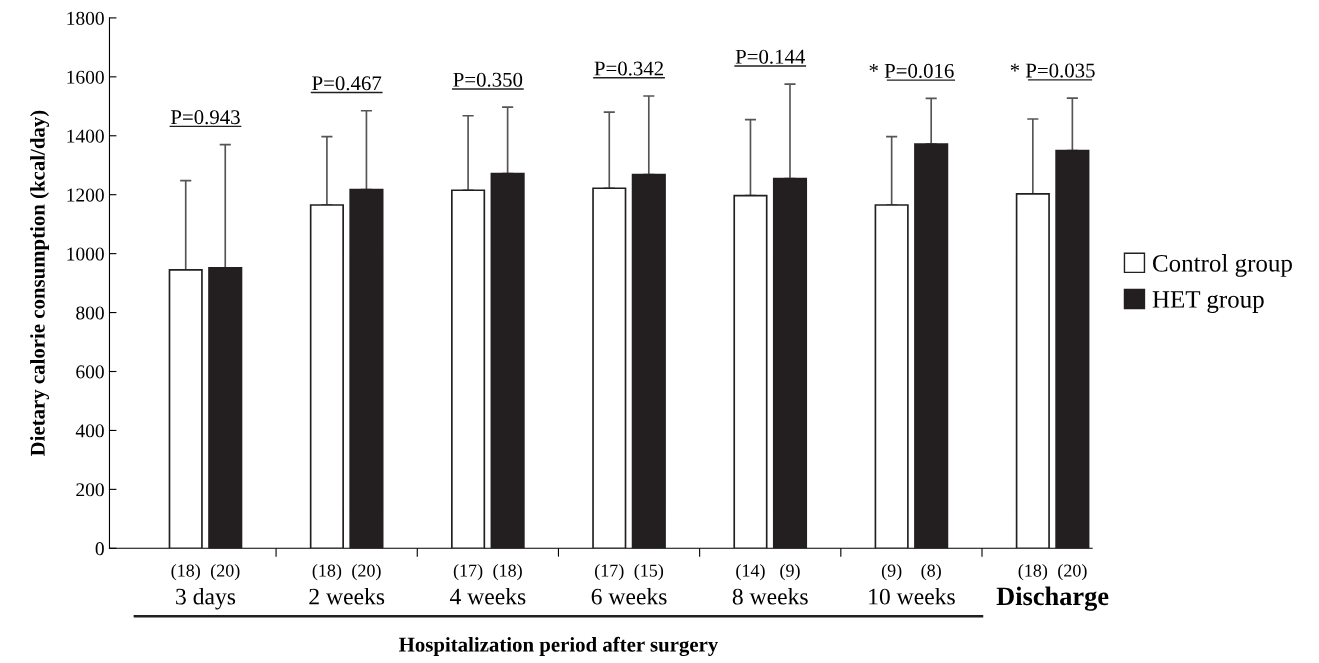 This screenshot has height=663, width=1319. Describe the element at coordinates (488, 79) in the screenshot. I see `annotation: P=0.350` at that location.